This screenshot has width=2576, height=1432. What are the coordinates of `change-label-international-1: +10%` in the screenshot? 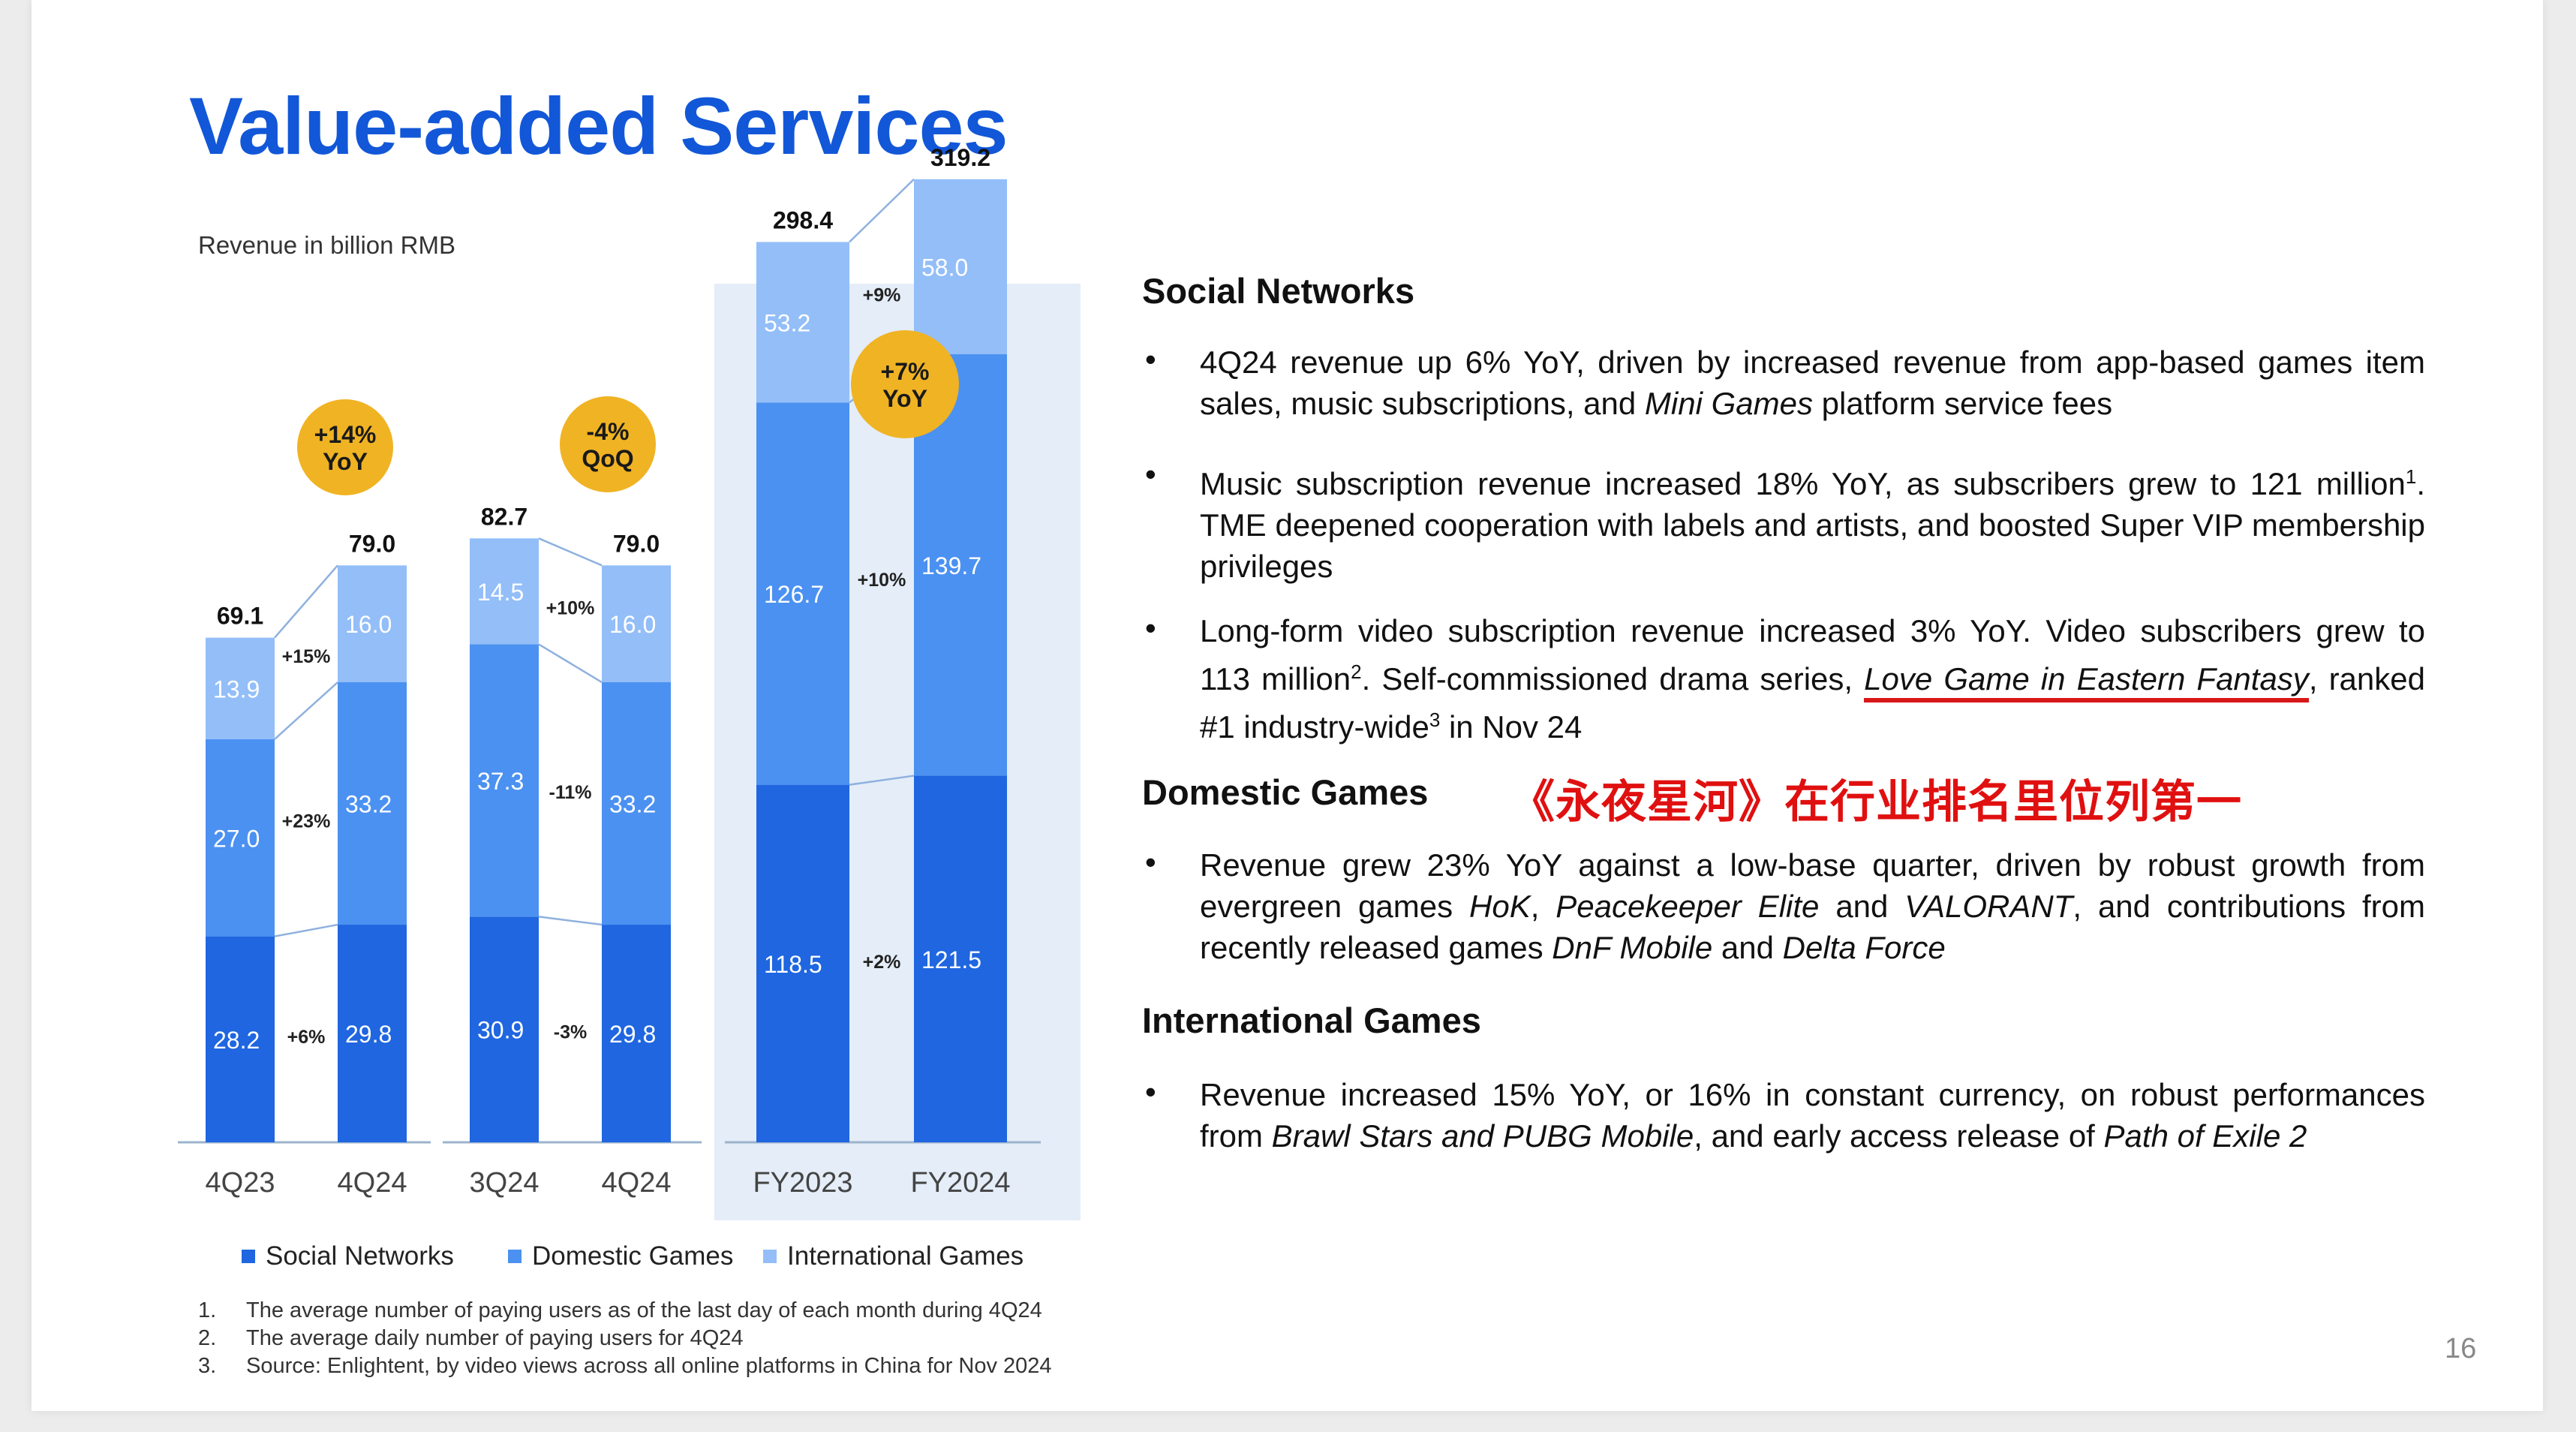 It's located at (570, 608).